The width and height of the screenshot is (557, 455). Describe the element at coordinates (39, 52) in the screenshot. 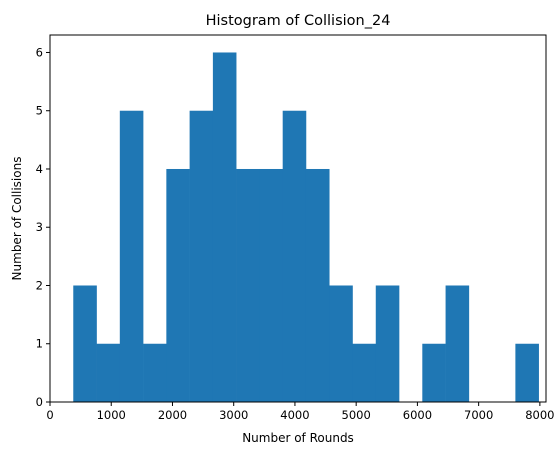

I see `y-tick-label: 6` at that location.